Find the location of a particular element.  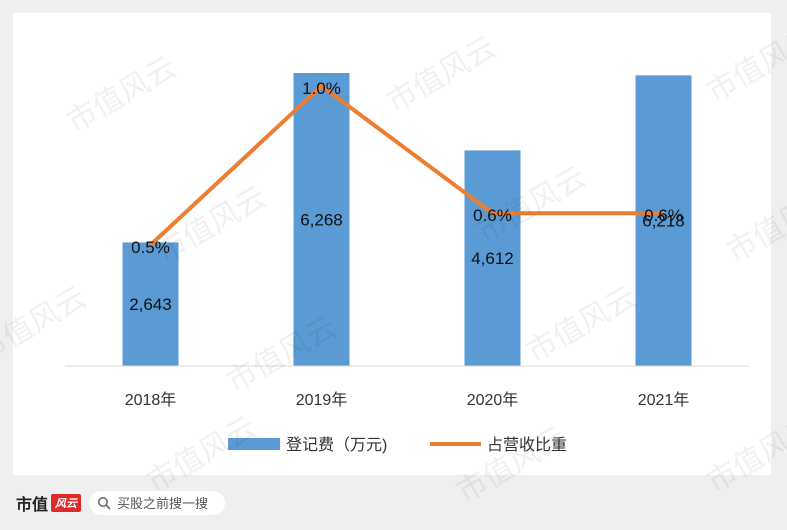

x-tick-label: 2021年 is located at coordinates (664, 400).